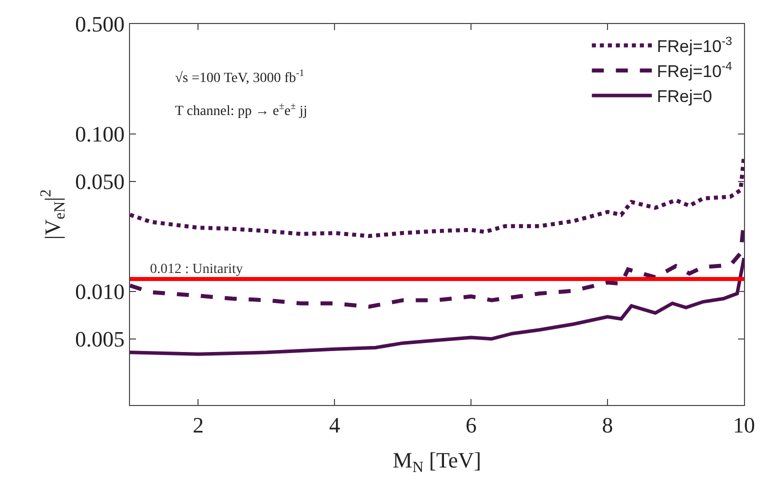 This screenshot has width=768, height=489. I want to click on x-tick-label: 8, so click(608, 425).